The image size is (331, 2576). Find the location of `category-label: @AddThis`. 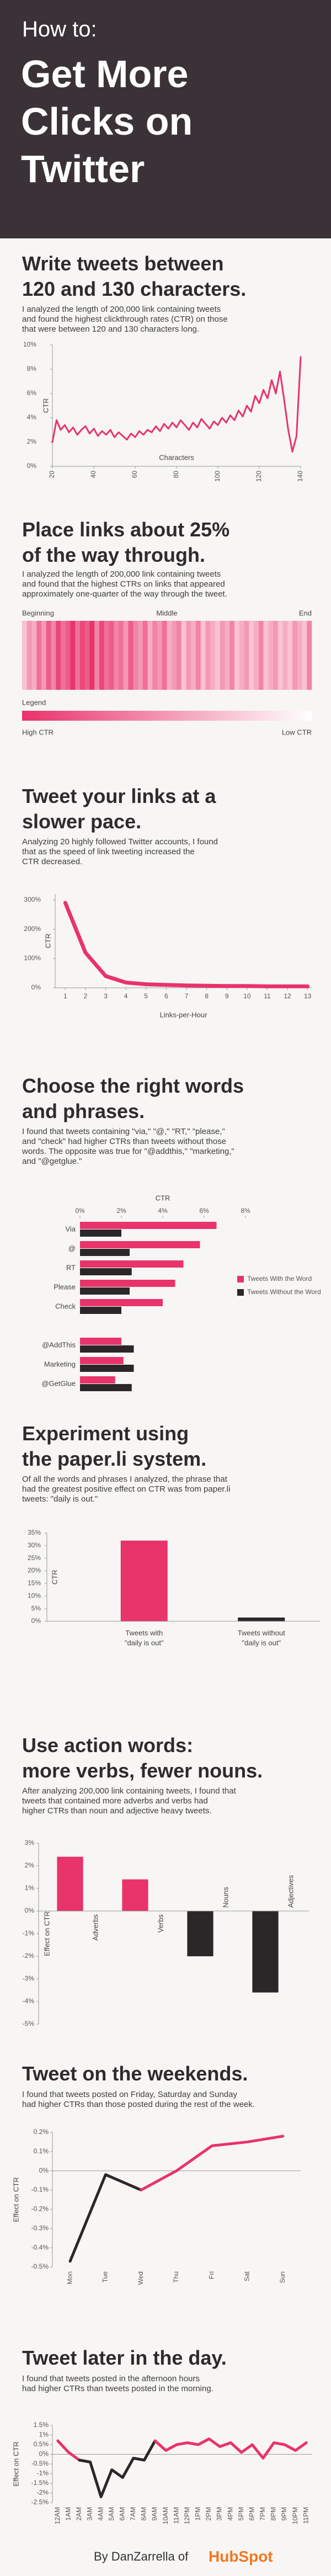

category-label: @AddThis is located at coordinates (59, 1344).